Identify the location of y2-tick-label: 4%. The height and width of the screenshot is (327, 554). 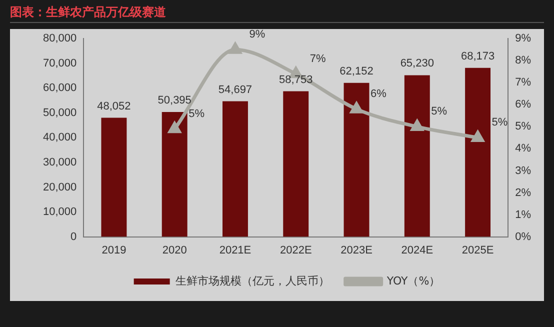
(523, 148).